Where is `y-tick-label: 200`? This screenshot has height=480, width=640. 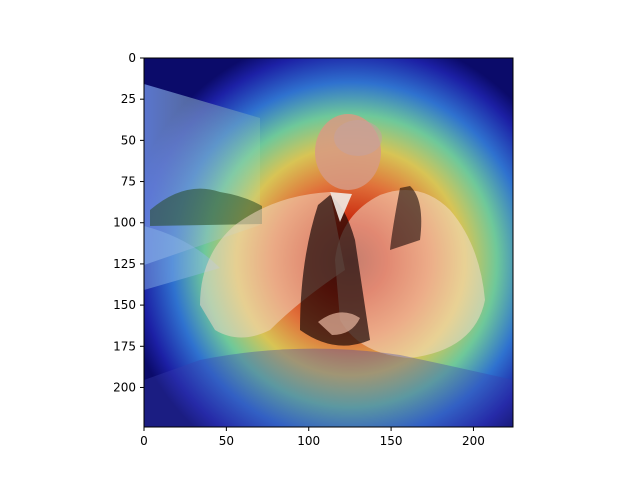
y-tick-label: 200 is located at coordinates (124, 387).